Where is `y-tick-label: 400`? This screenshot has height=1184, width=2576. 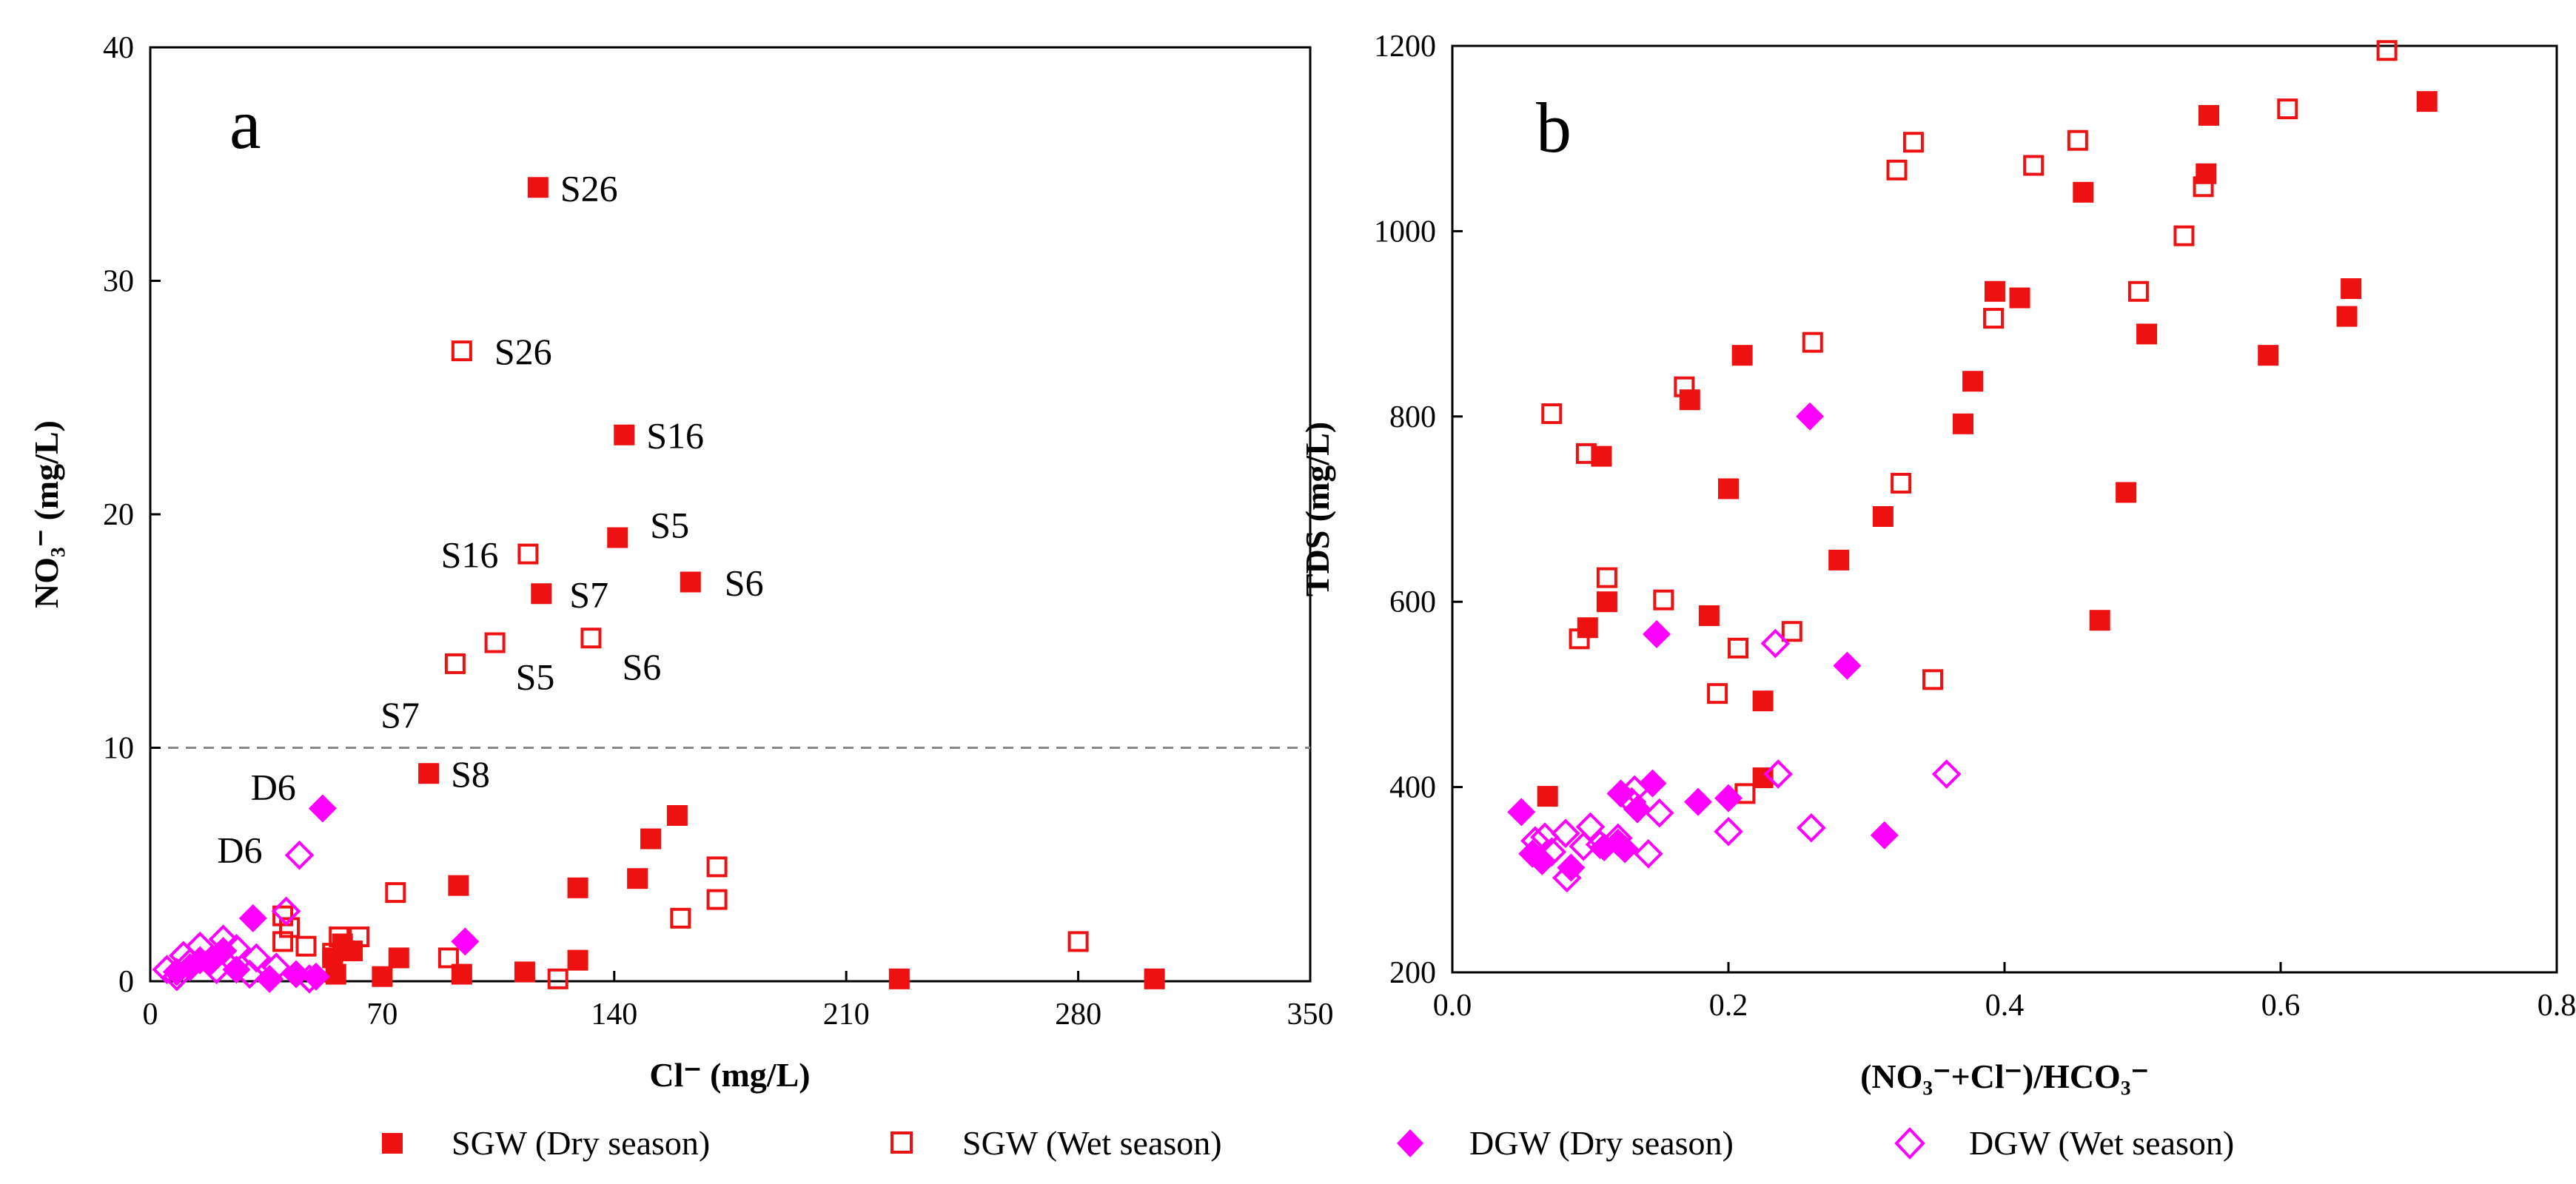 y-tick-label: 400 is located at coordinates (1412, 788).